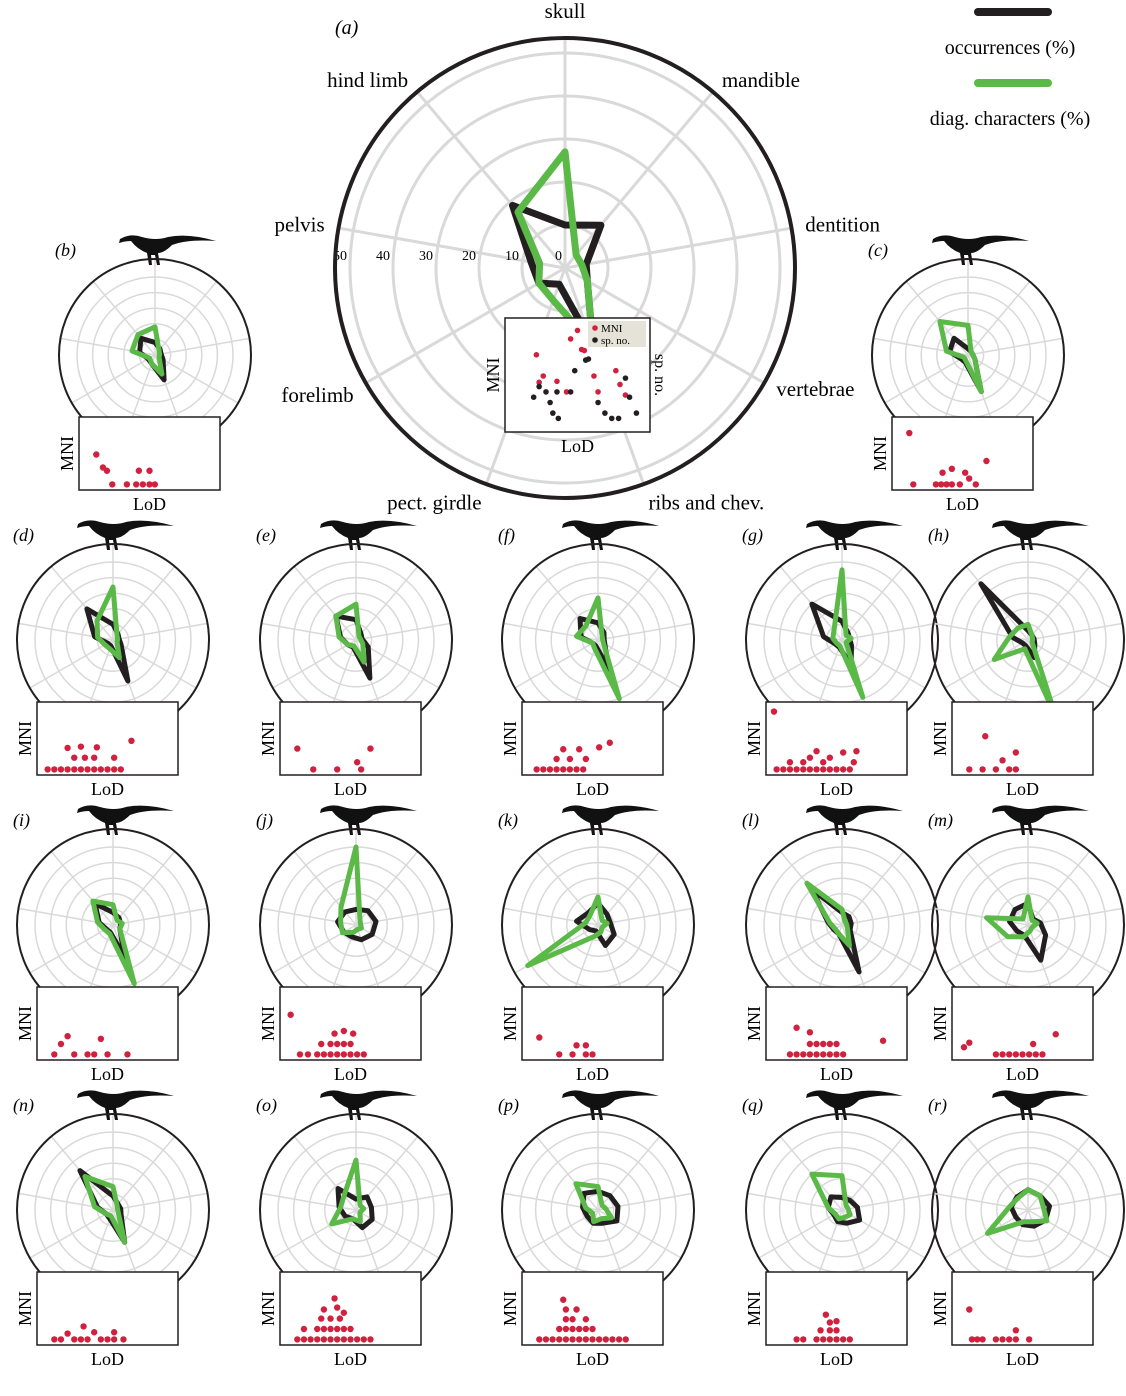 Image resolution: width=1126 pixels, height=1396 pixels. What do you see at coordinates (367, 80) in the screenshot?
I see `category-label: hind limb` at bounding box center [367, 80].